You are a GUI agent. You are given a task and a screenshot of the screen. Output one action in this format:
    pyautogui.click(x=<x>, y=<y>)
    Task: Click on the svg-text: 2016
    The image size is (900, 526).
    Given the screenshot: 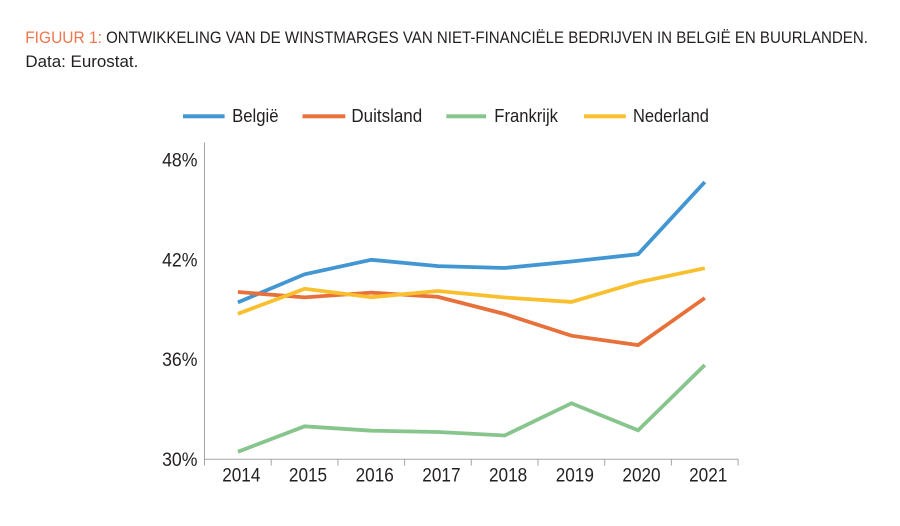 What is the action you would take?
    pyautogui.click(x=375, y=476)
    